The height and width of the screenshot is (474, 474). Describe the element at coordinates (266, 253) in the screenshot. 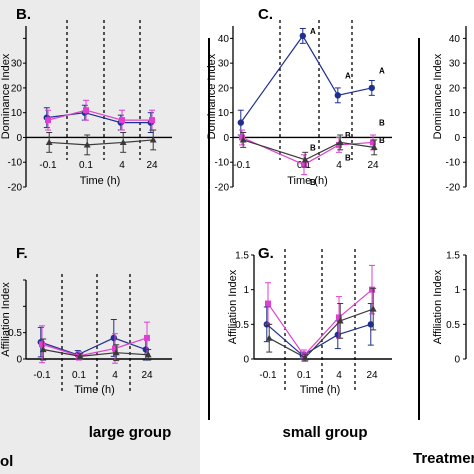

I see `panel-label: G.` at that location.